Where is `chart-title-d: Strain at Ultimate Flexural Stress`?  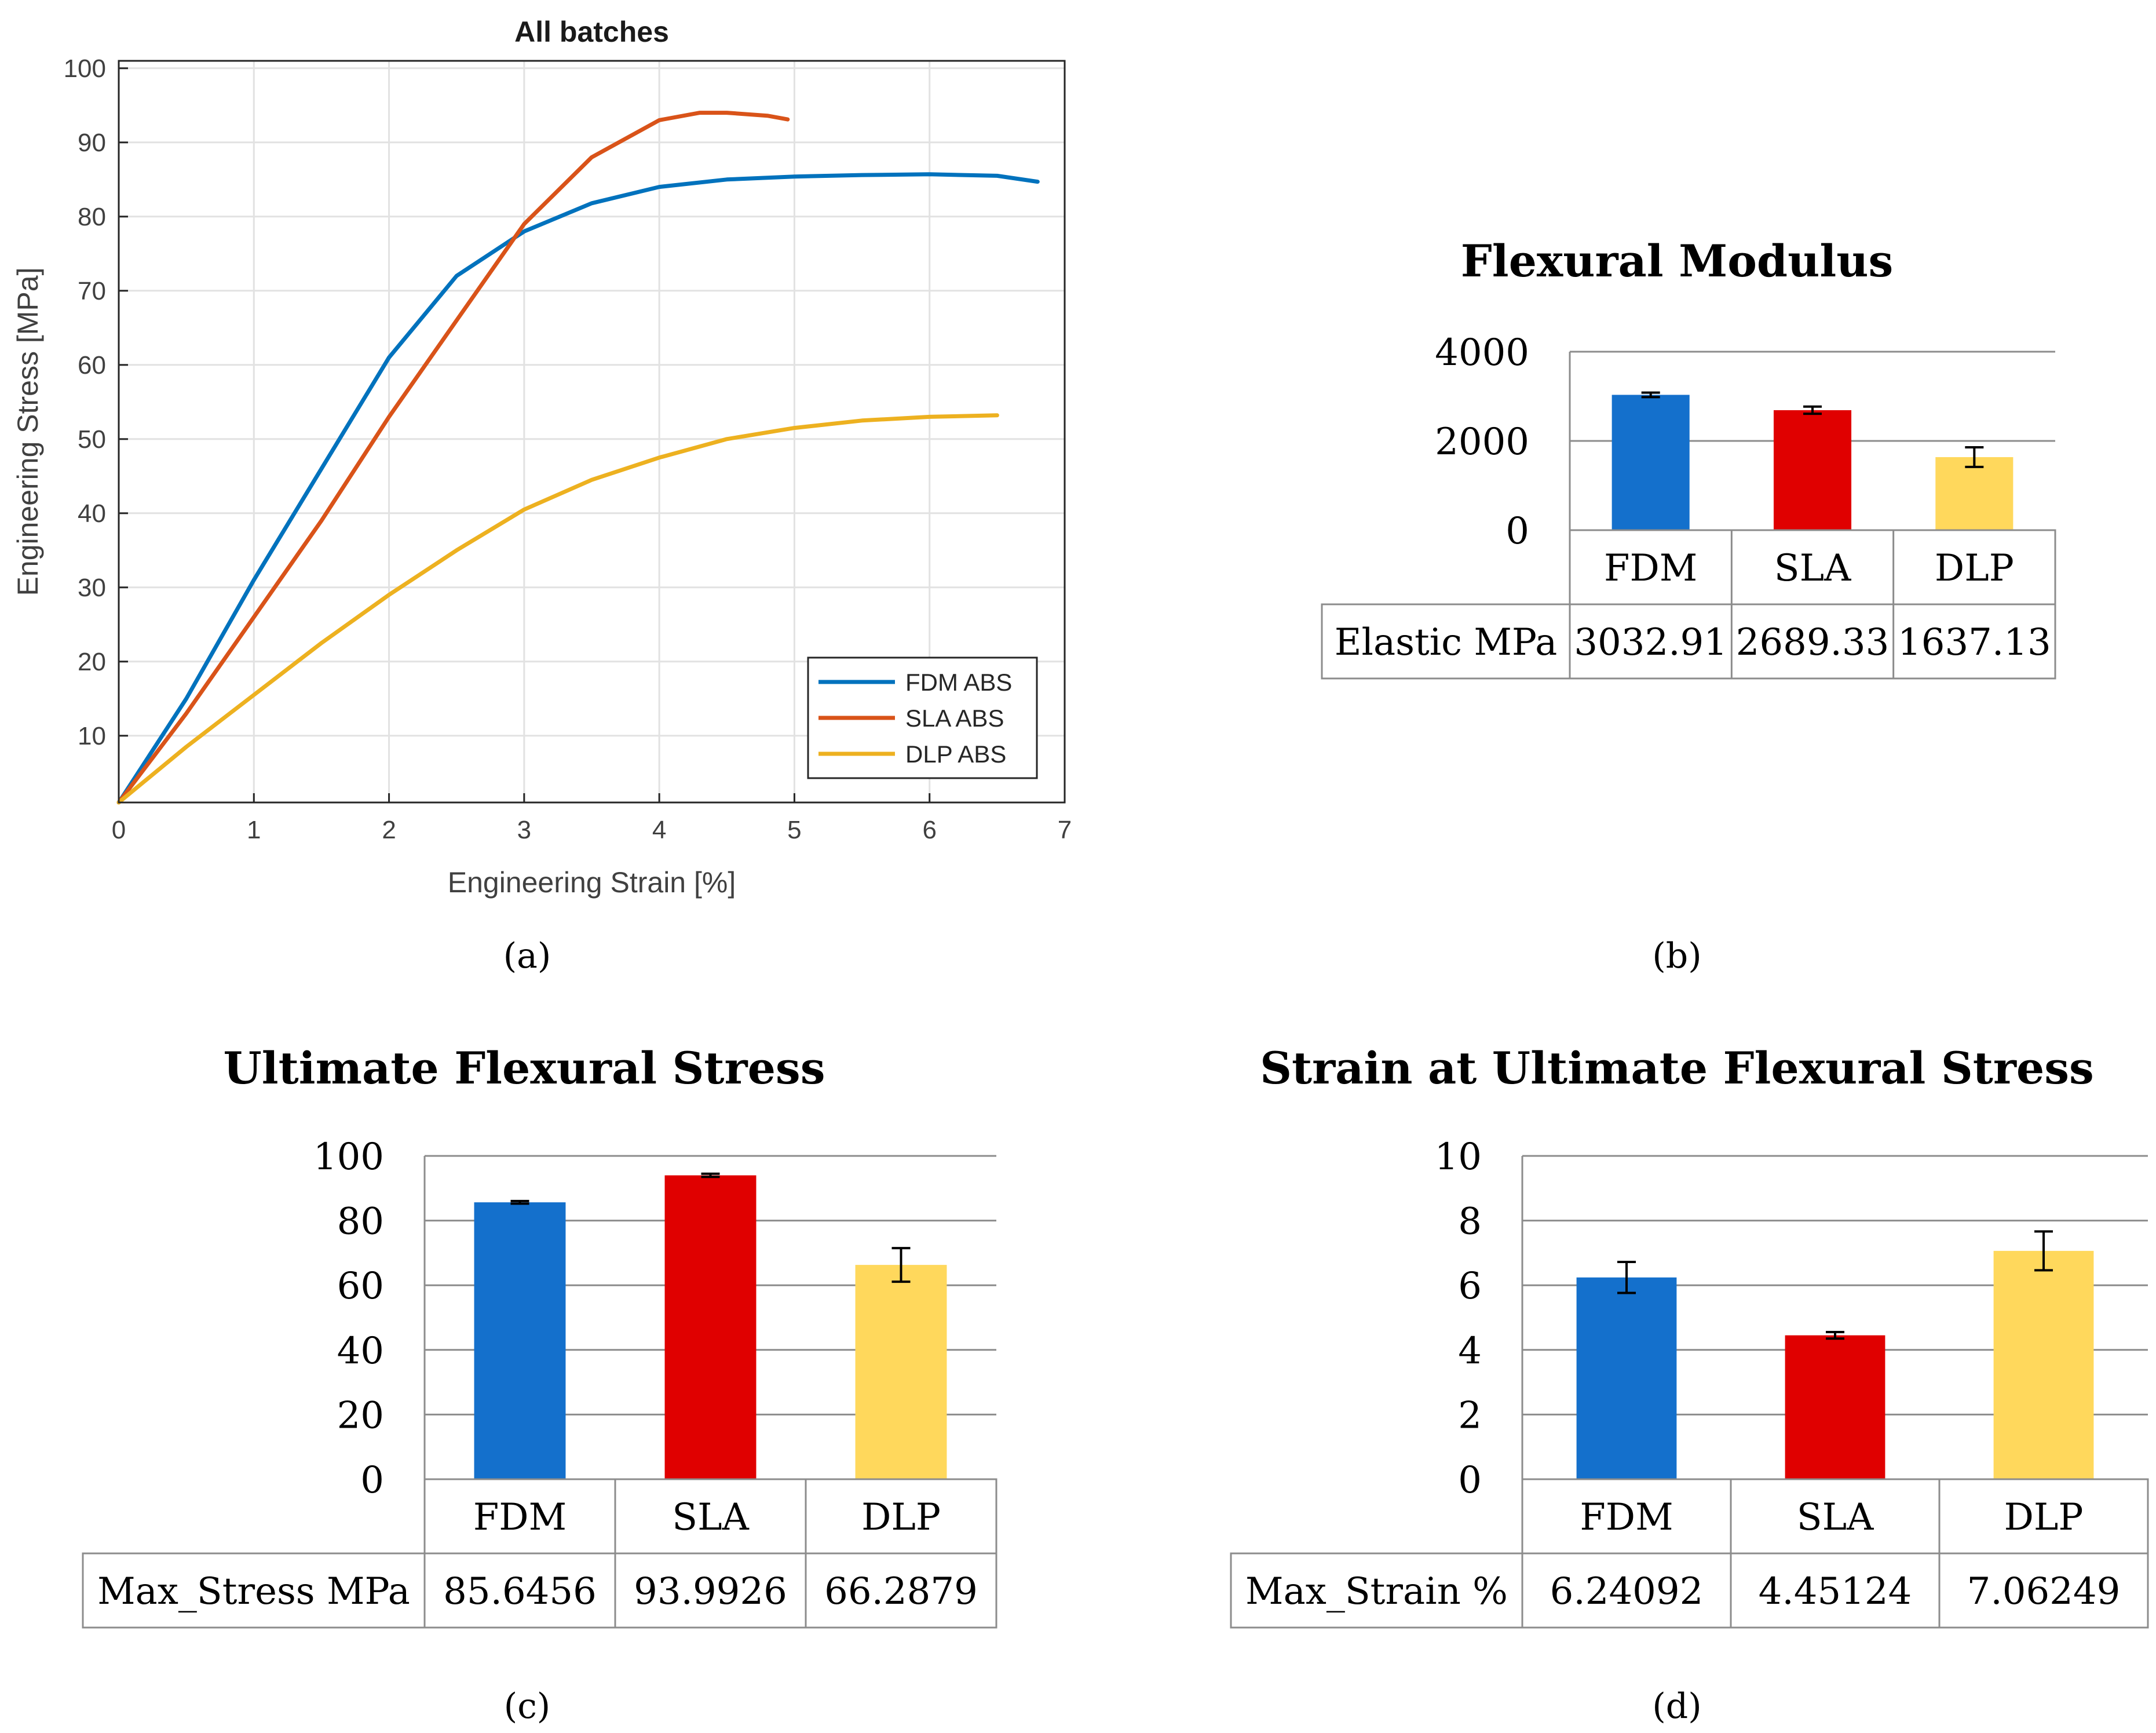 chart-title-d: Strain at Ultimate Flexural Stress is located at coordinates (1677, 1068).